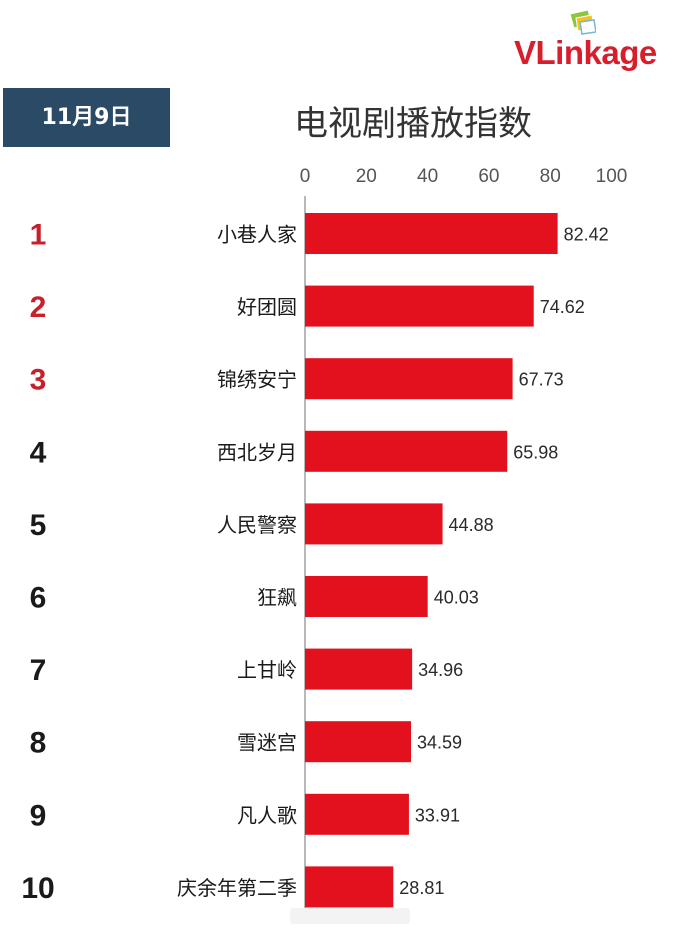  What do you see at coordinates (257, 235) in the screenshot?
I see `category-label: 小巷人家` at bounding box center [257, 235].